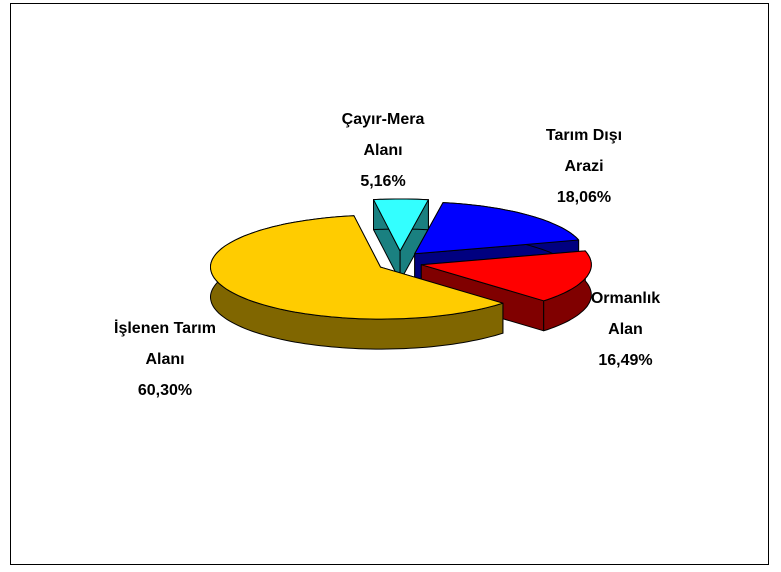 This screenshot has height=572, width=781. I want to click on value-label: 5,16%, so click(383, 181).